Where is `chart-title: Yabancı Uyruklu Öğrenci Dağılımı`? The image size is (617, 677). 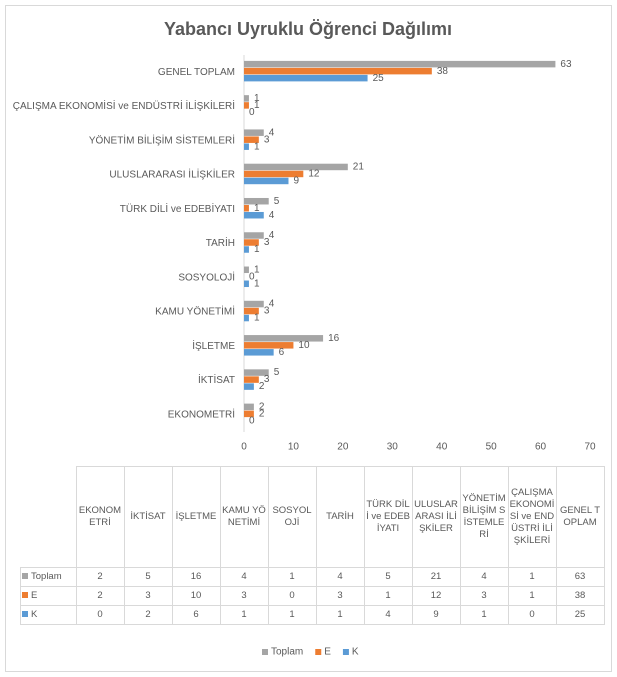 chart-title: Yabancı Uyruklu Öğrenci Dağılımı is located at coordinates (308, 29).